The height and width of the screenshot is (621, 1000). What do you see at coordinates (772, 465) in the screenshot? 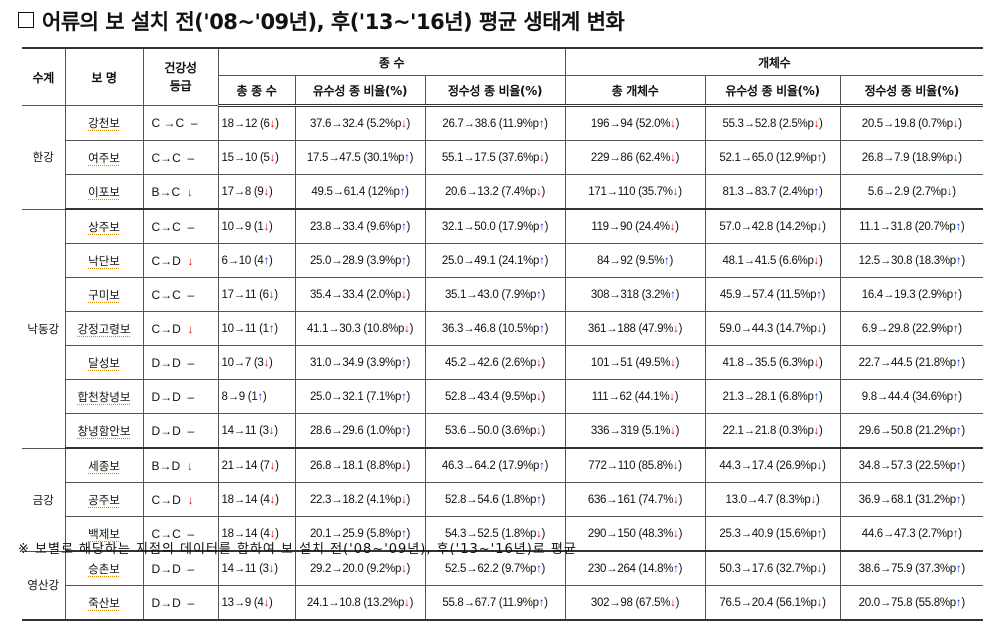
I see `lotic-indiv-ratio-cell: 44.3→17.4 (26.9%p↓)` at bounding box center [772, 465].